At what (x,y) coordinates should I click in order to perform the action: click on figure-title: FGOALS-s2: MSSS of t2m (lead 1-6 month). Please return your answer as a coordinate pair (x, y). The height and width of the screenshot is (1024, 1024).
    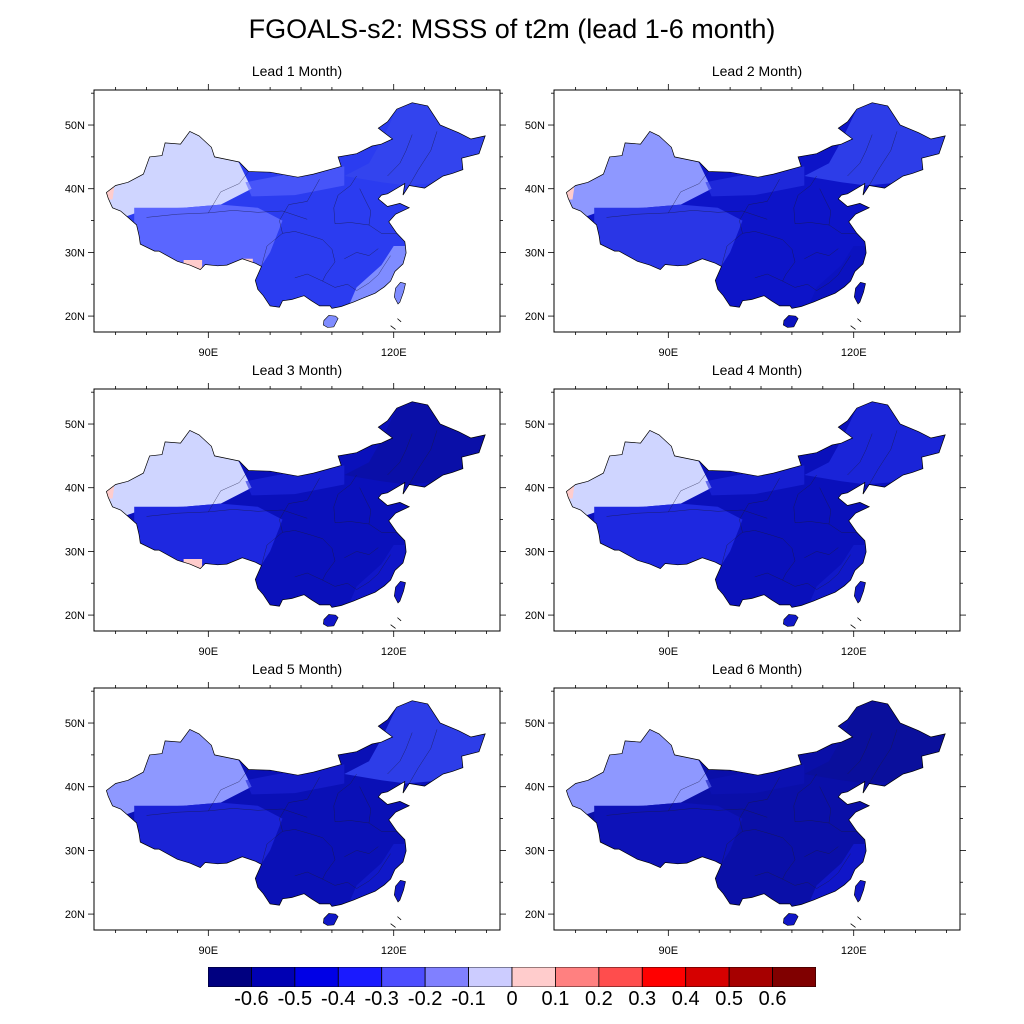
    Looking at the image, I should click on (512, 29).